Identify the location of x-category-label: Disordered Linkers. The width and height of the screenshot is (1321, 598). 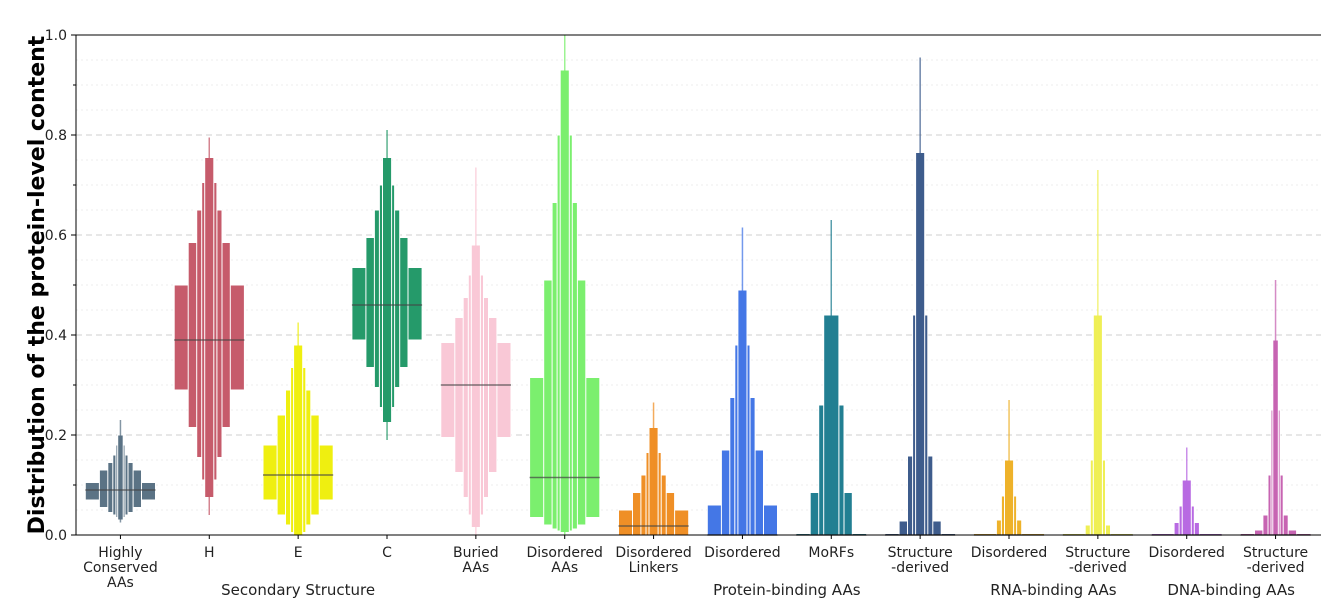
(653, 560).